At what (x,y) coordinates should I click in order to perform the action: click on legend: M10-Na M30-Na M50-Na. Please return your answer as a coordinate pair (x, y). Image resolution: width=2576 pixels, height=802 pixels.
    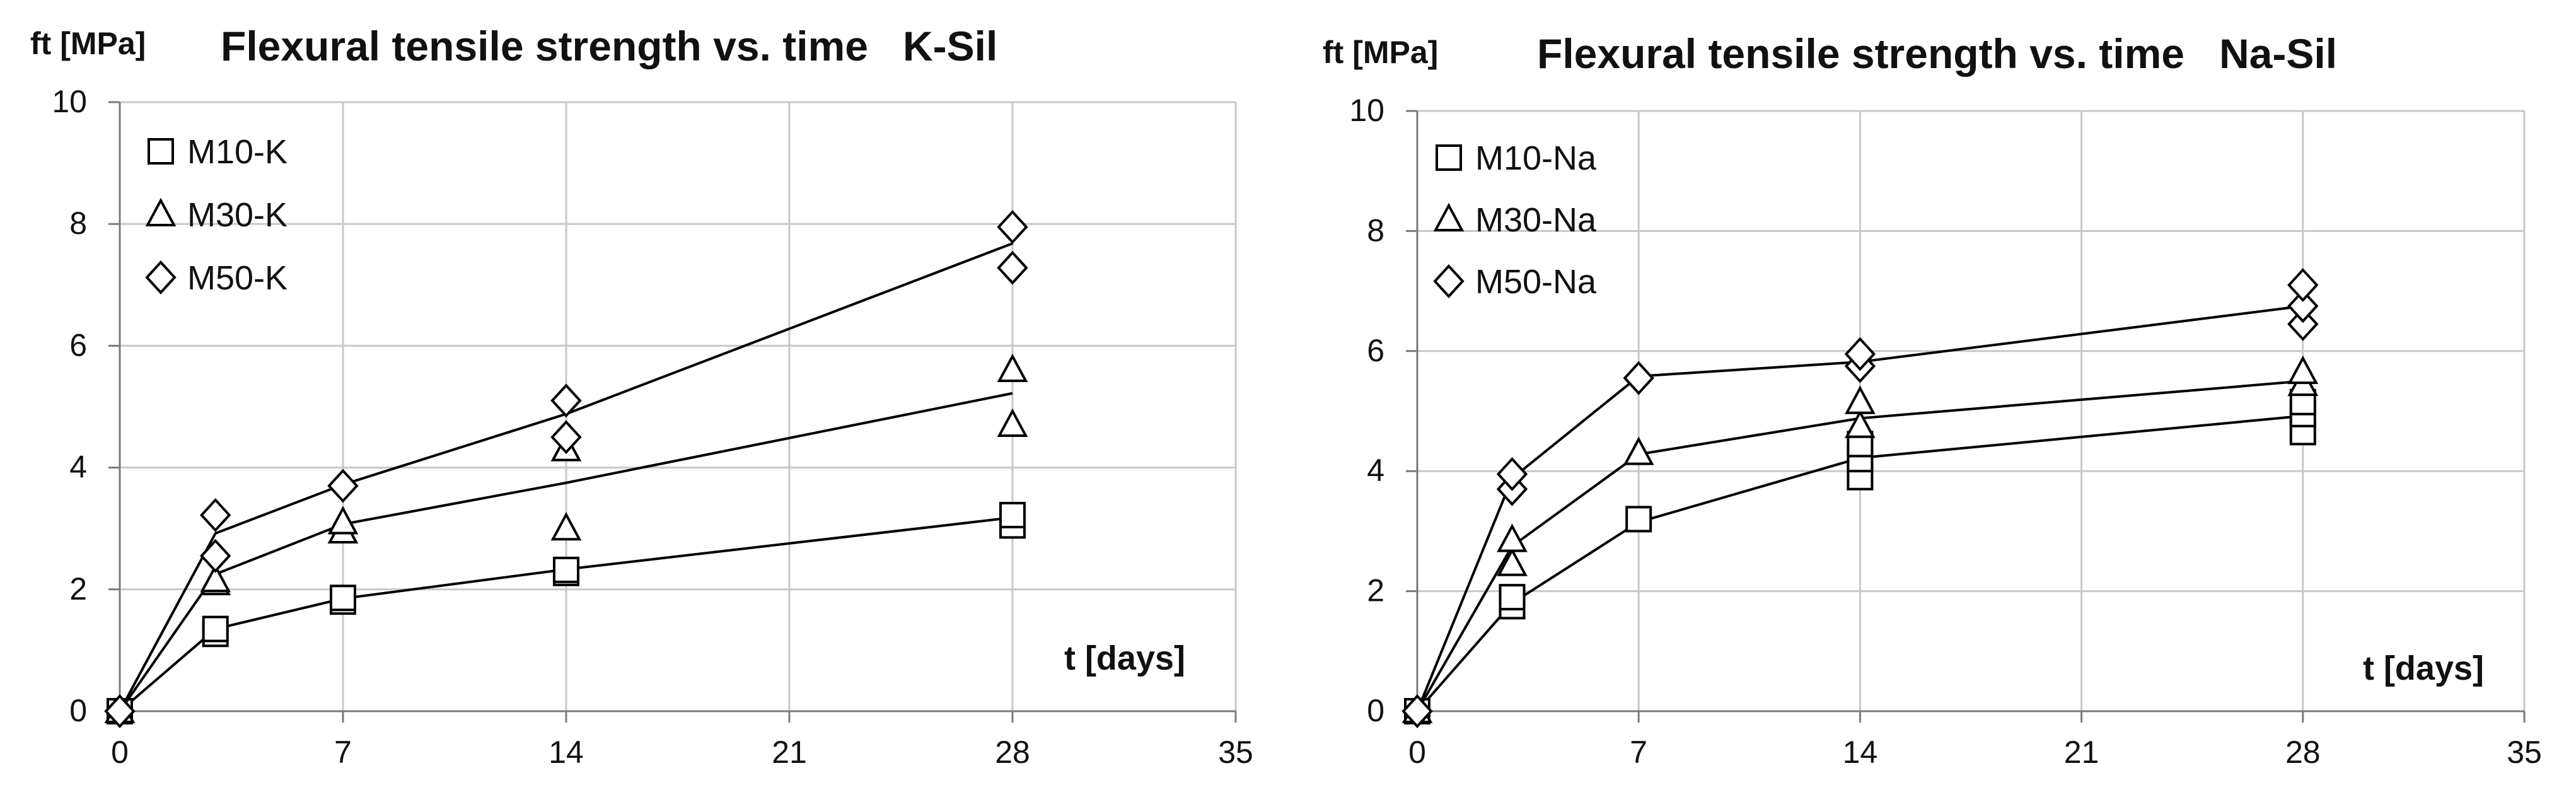
    Looking at the image, I should click on (1515, 220).